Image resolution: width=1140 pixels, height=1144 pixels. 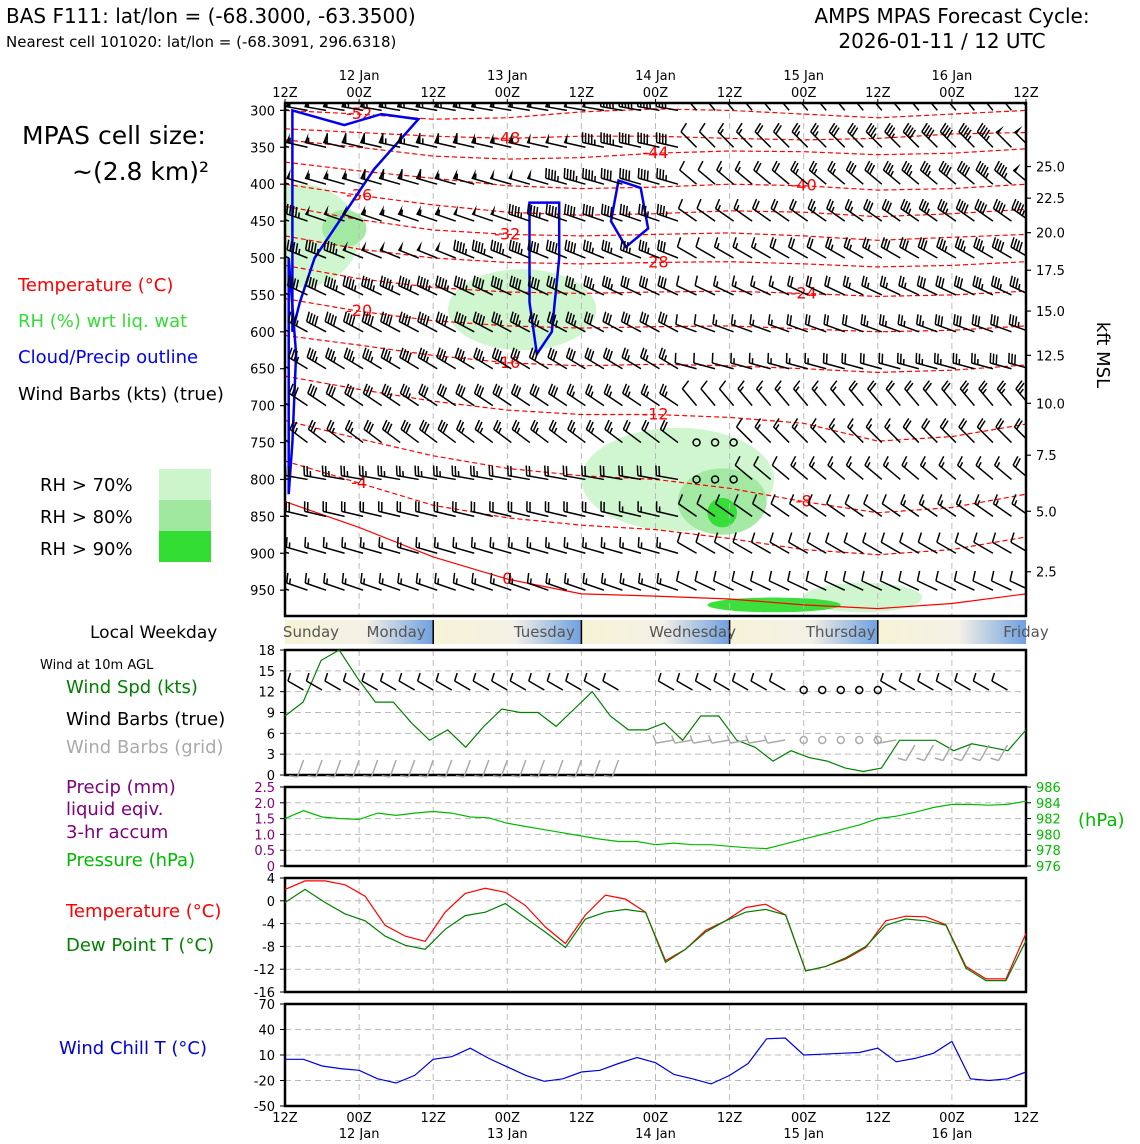 I want to click on kft-tick-label: 15.0, so click(x=1050, y=312).